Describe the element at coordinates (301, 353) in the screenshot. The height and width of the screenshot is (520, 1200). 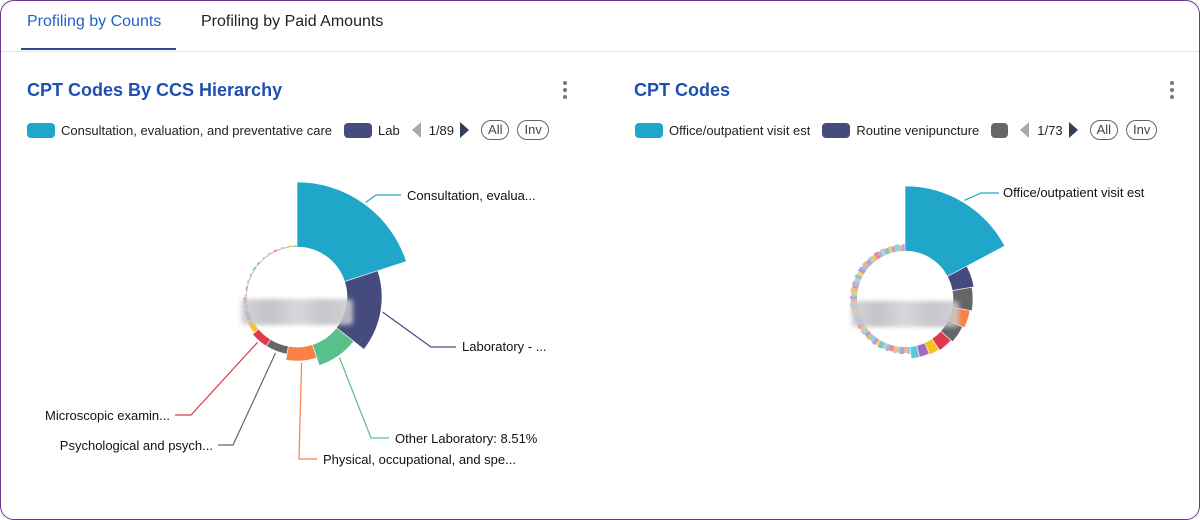
I see `rose-slice` at that location.